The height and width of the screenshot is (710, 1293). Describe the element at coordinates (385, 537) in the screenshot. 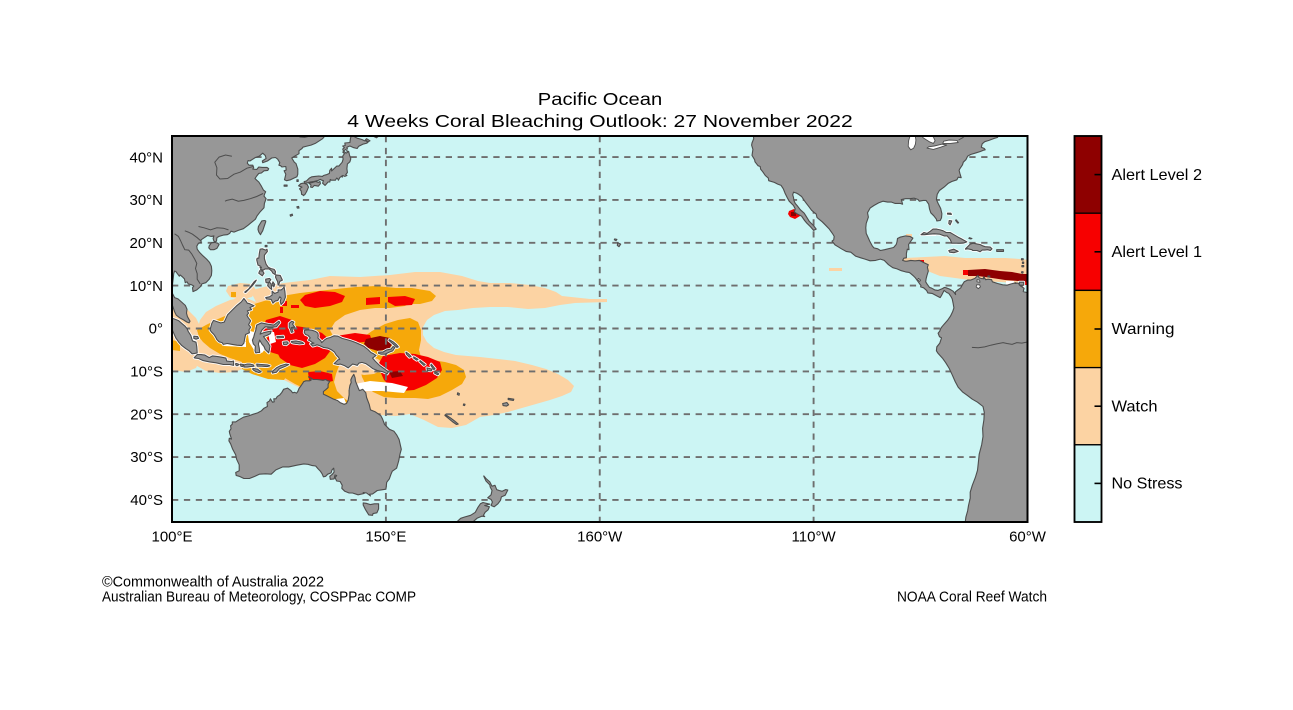

I see `svg-text: 150°E` at that location.